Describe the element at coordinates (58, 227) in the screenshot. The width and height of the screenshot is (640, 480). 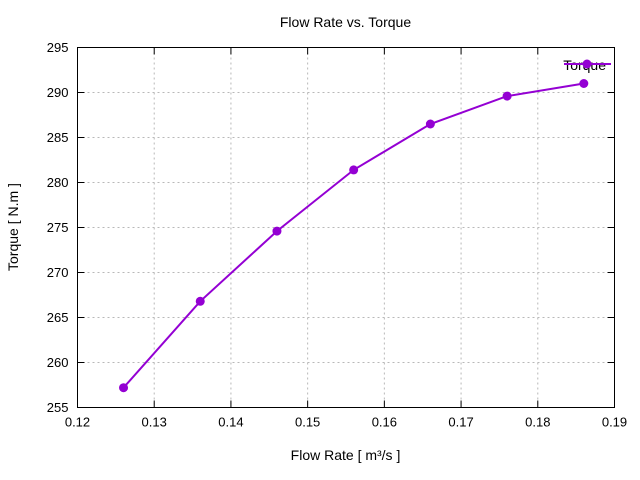
I see `y-tick-label: 275` at that location.